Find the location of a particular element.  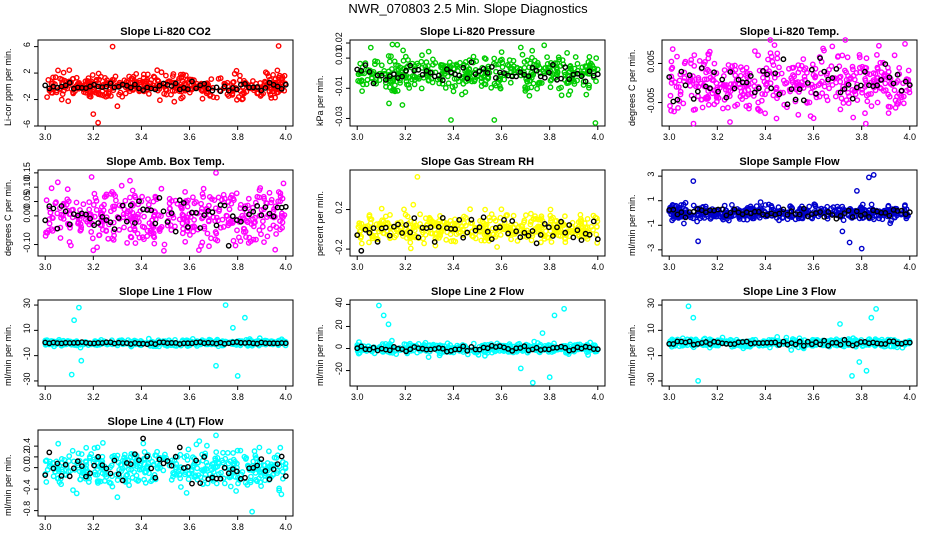

y-tick-label: 30 is located at coordinates (27, 303).